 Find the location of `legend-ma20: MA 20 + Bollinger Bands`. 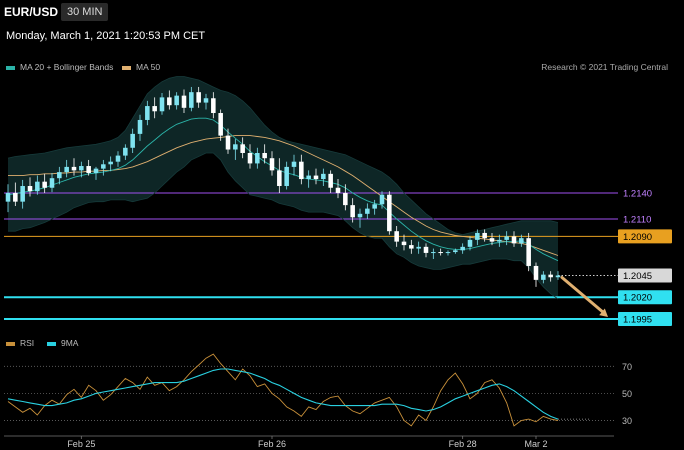

legend-ma20: MA 20 + Bollinger Bands is located at coordinates (59, 67).